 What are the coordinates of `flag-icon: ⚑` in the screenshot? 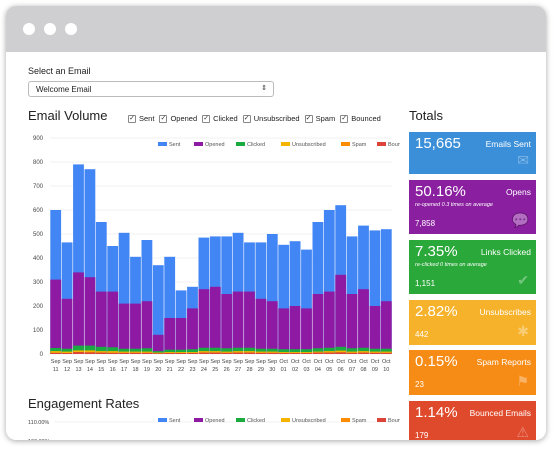 It's located at (522, 381).